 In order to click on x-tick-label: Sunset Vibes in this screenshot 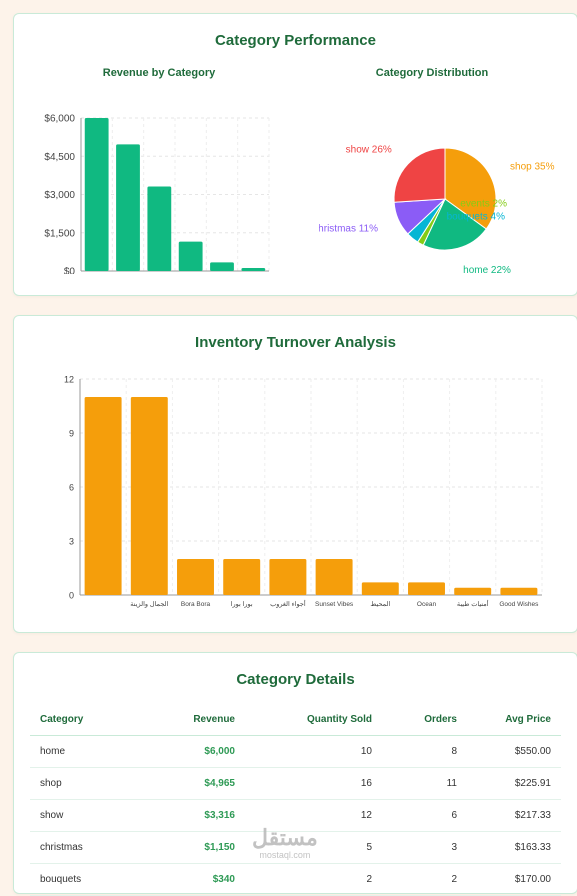, I will do `click(334, 604)`.